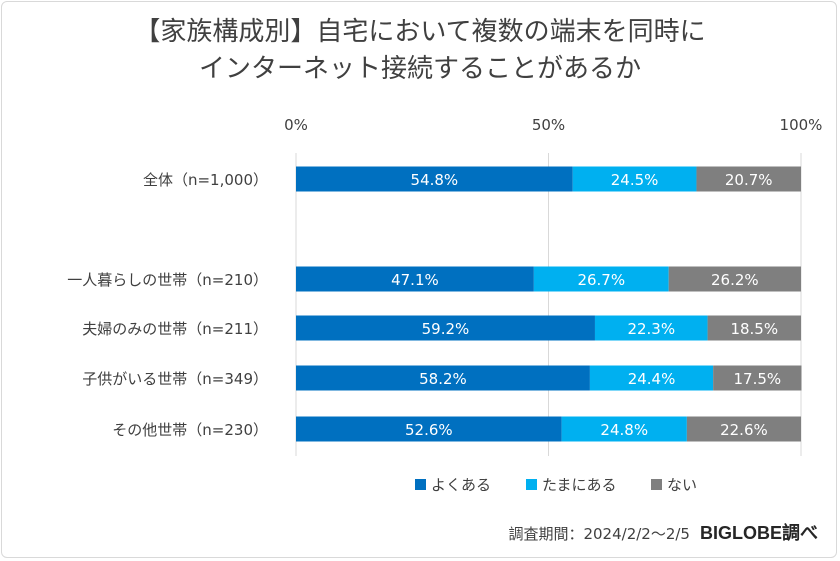 The height and width of the screenshot is (561, 840). I want to click on category-label-0: 全体（n=1,000）, so click(205, 180).